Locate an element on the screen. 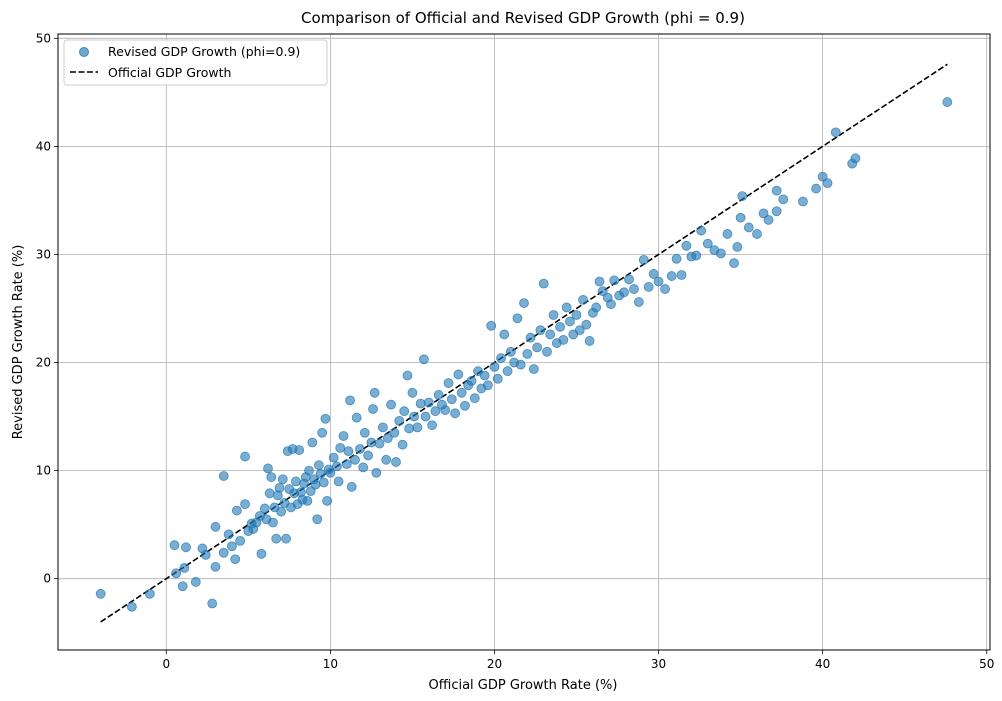  y-axis-ticks: 0 10 20 30 40 50 is located at coordinates (47, 308).